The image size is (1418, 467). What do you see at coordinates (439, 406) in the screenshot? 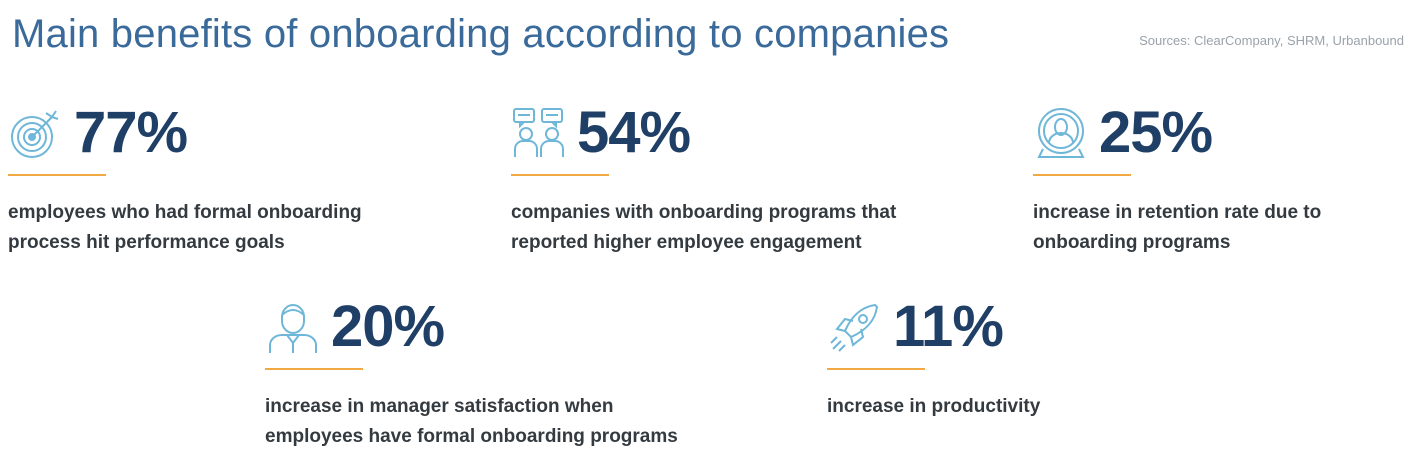
I see `stat-description-line: increase in manager satisfaction when` at bounding box center [439, 406].